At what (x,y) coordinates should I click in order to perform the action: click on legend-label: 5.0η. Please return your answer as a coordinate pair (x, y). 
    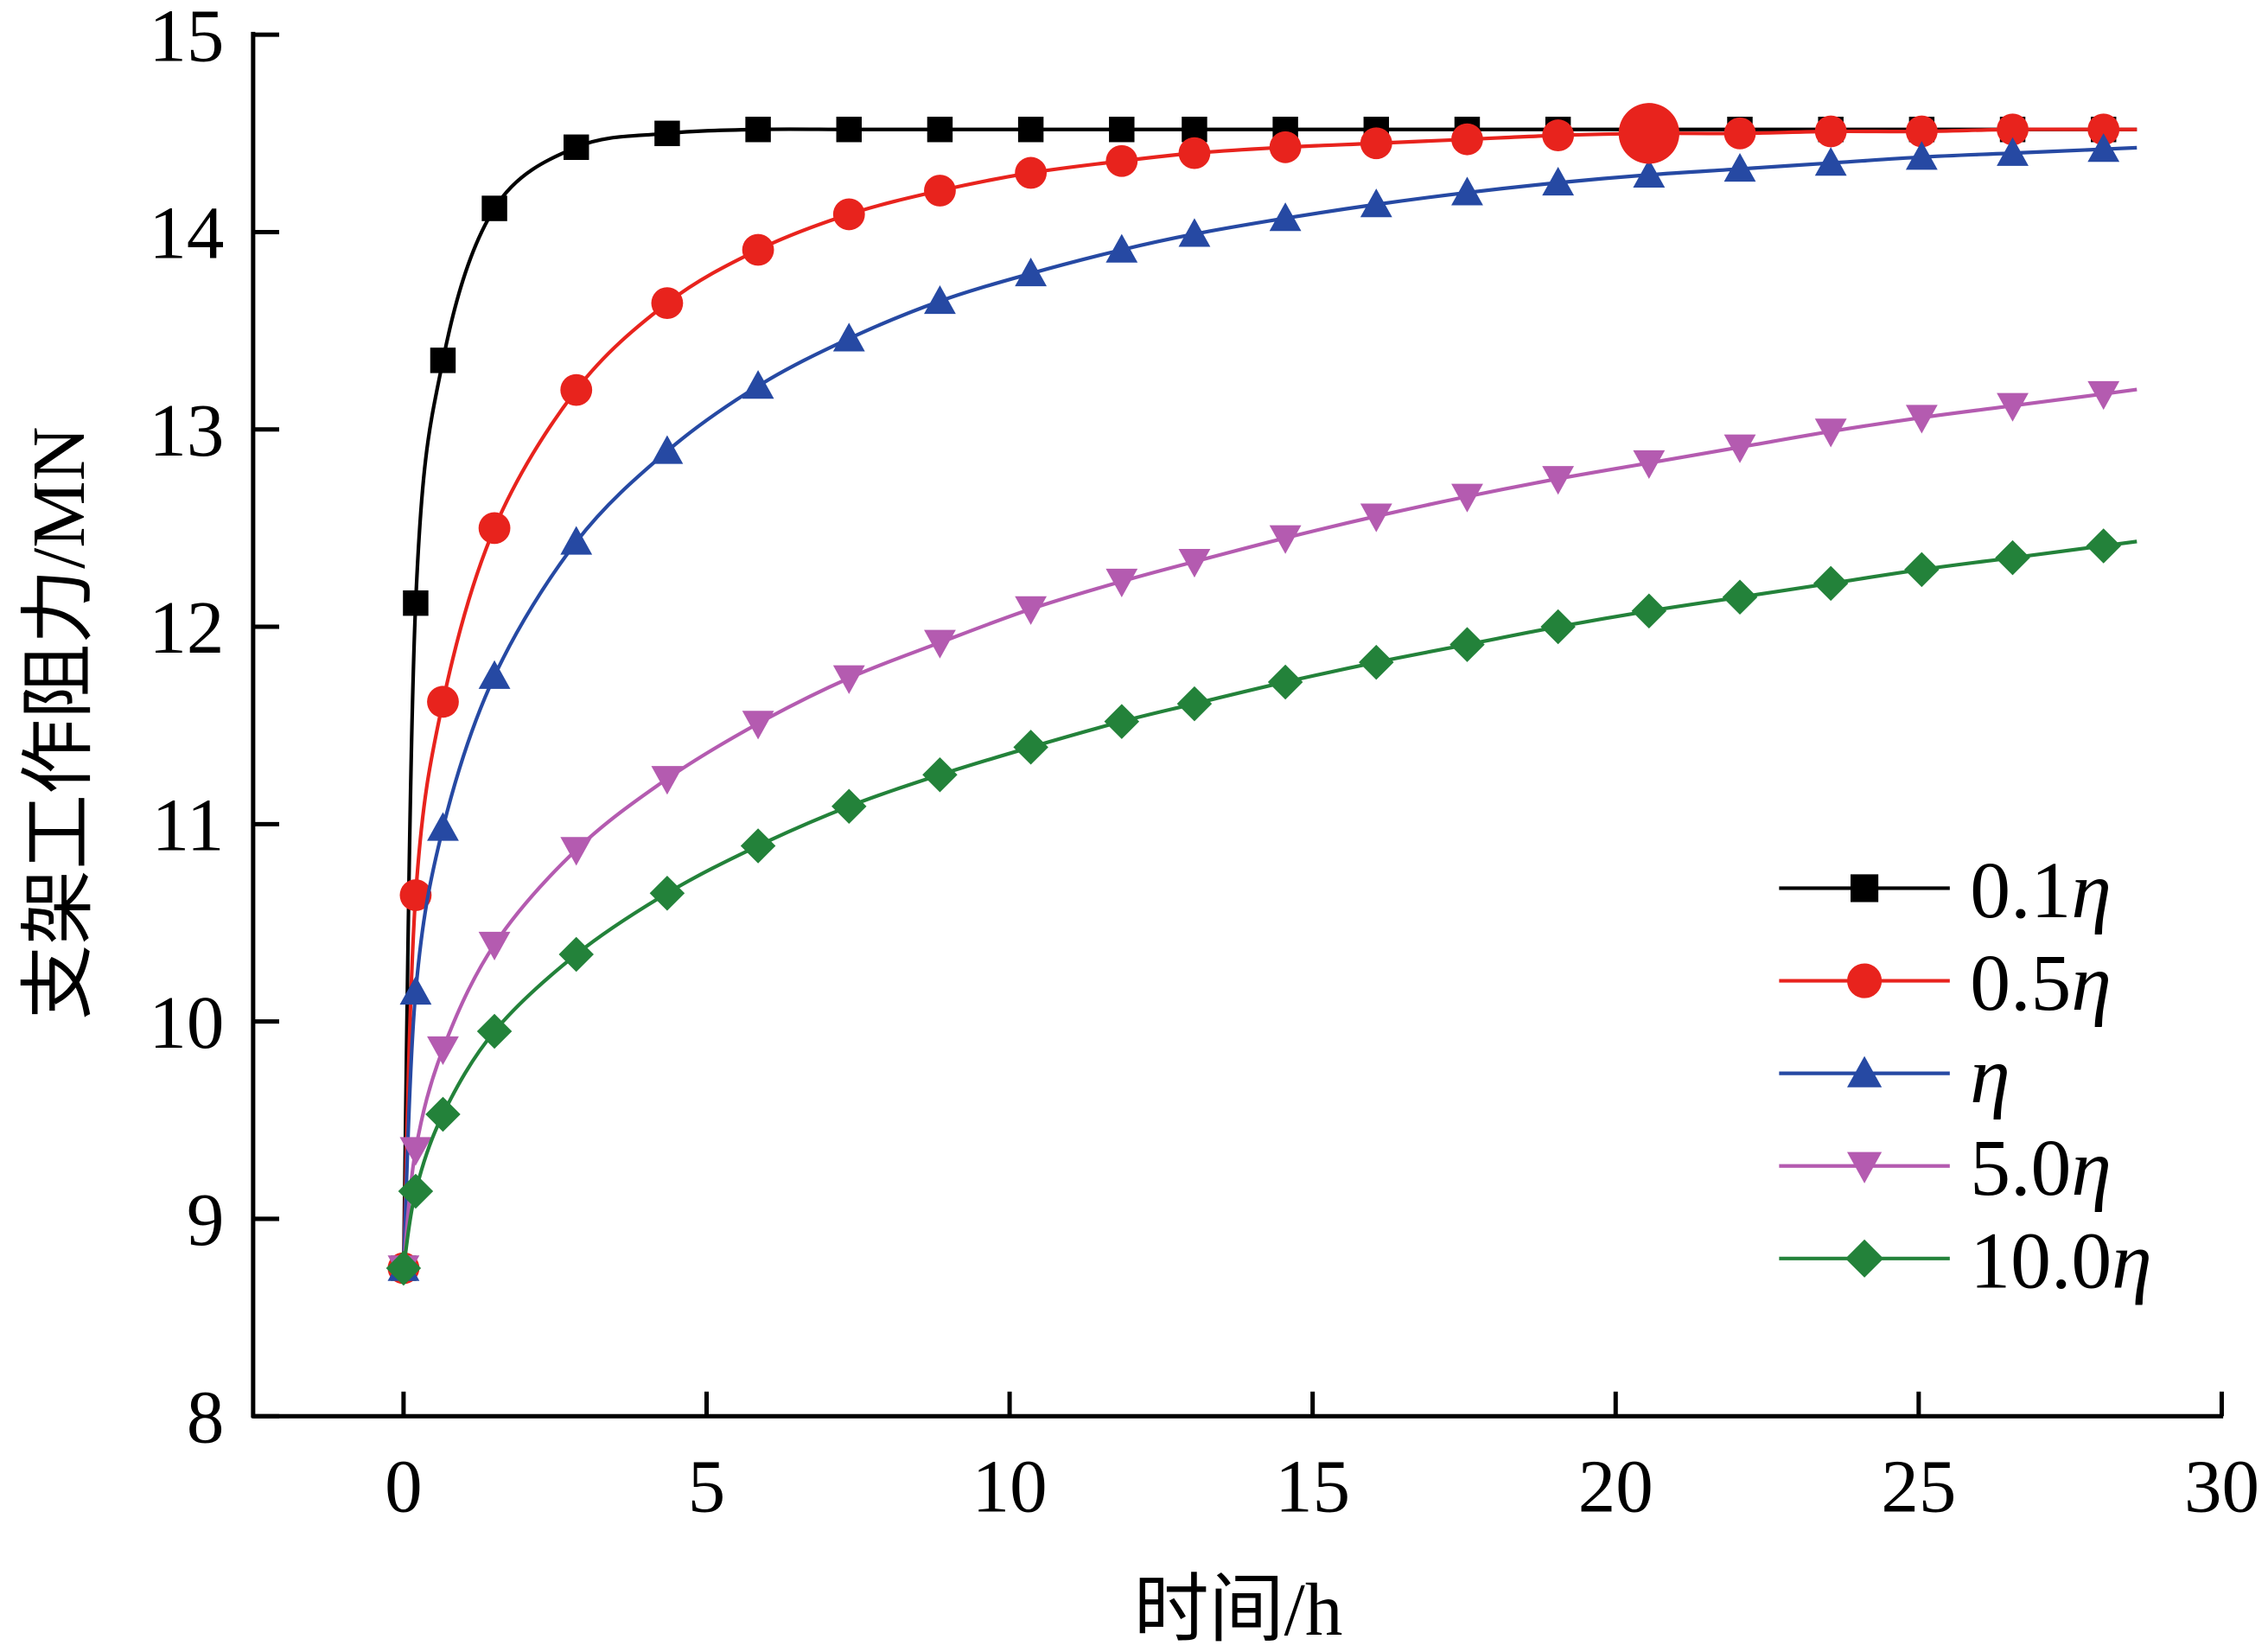
    Looking at the image, I should click on (2041, 1168).